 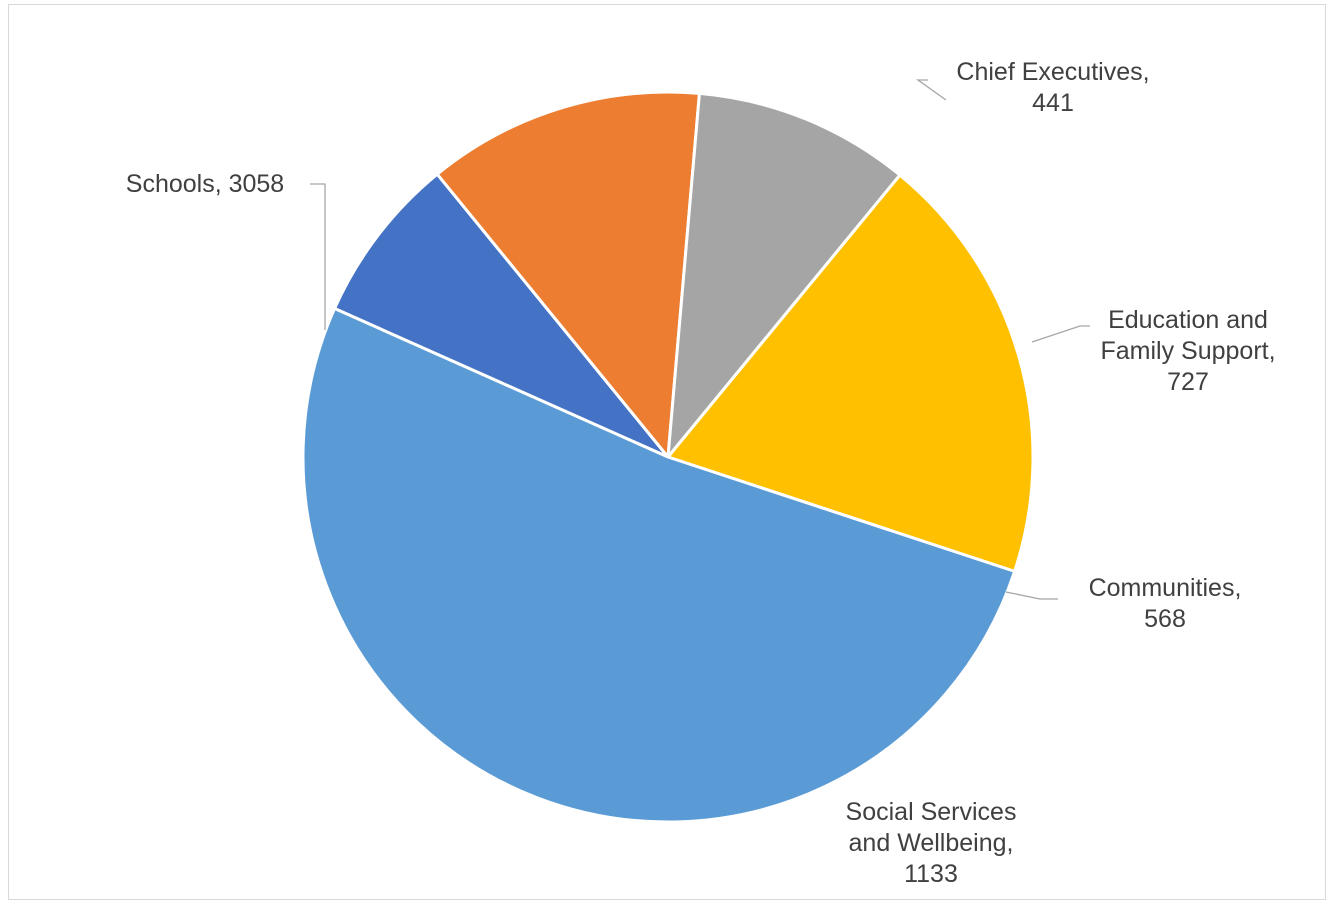 I want to click on data-label-communities: Communities, 568, so click(x=1165, y=603).